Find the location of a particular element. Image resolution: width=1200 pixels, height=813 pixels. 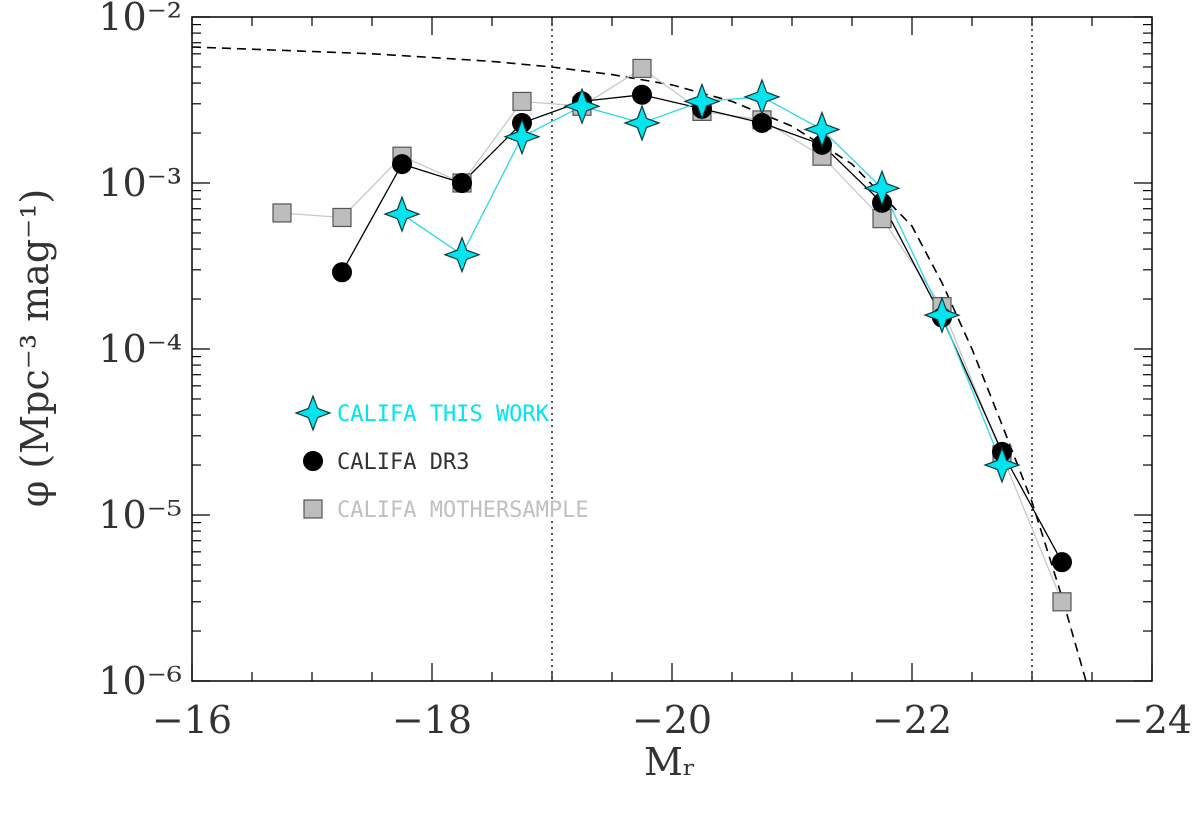

legend-label: CALIFA DR3 is located at coordinates (403, 462).